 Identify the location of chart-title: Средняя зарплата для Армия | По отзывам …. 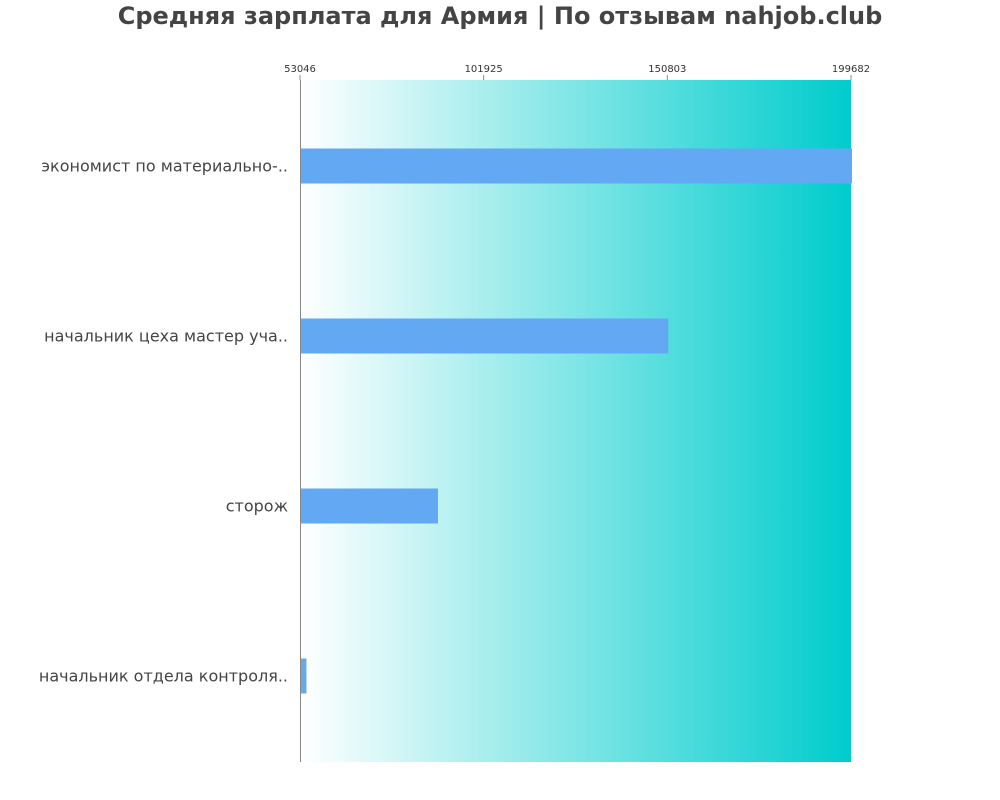
(500, 16).